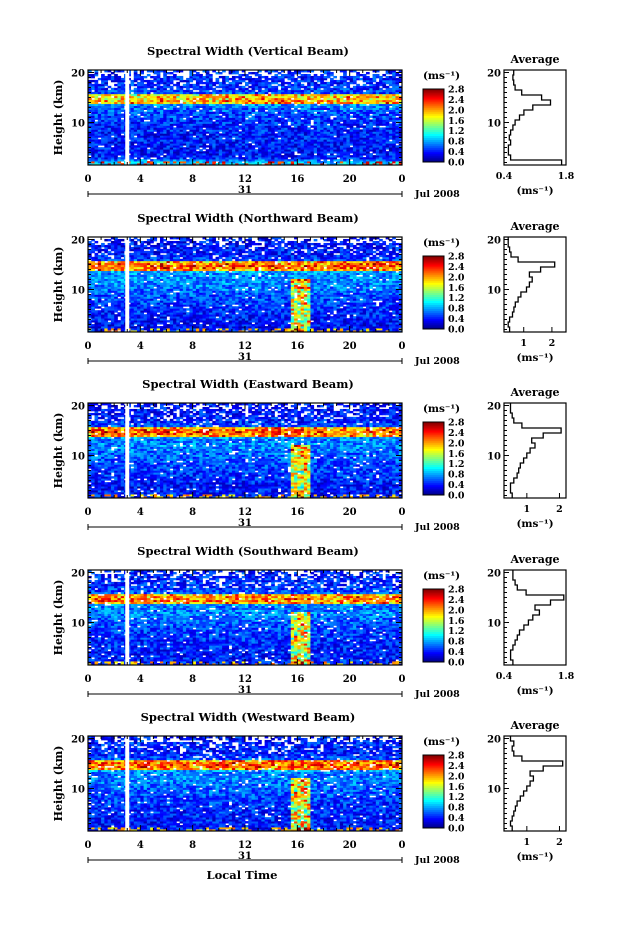 The width and height of the screenshot is (623, 933). Describe the element at coordinates (402, 179) in the screenshot. I see `x-tick-label: 0` at that location.